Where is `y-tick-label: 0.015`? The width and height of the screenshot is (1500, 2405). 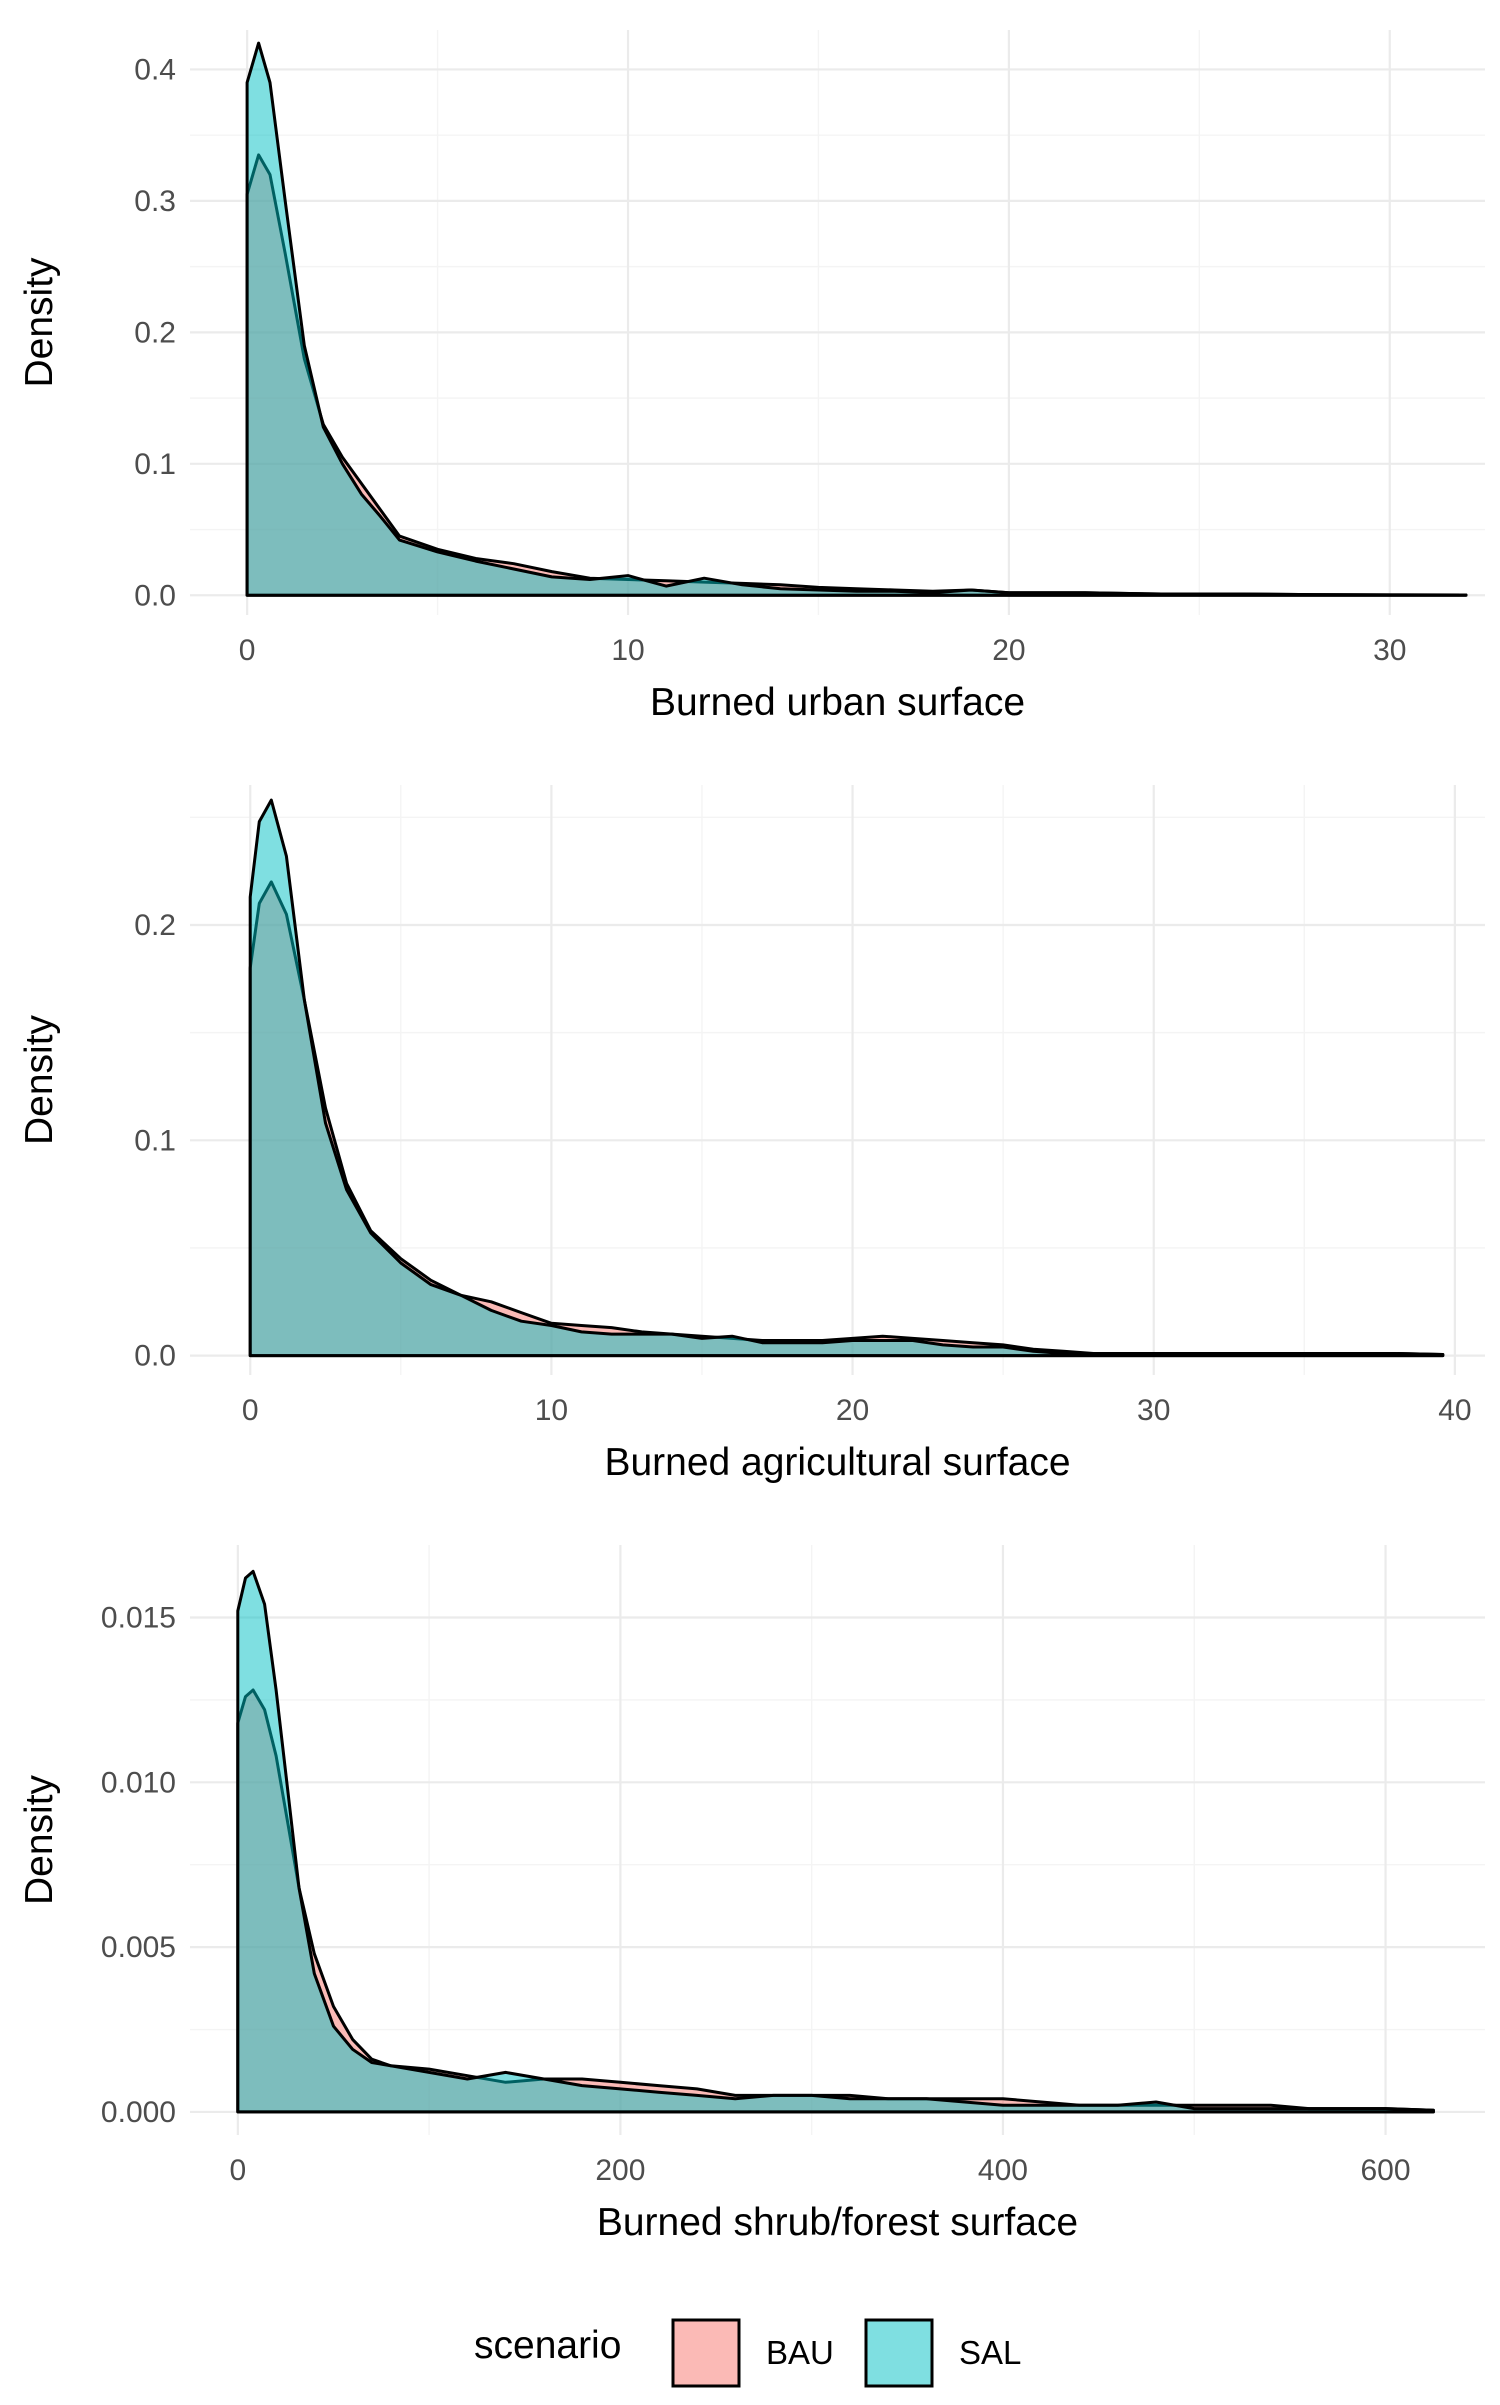
y-tick-label: 0.015 is located at coordinates (138, 1618).